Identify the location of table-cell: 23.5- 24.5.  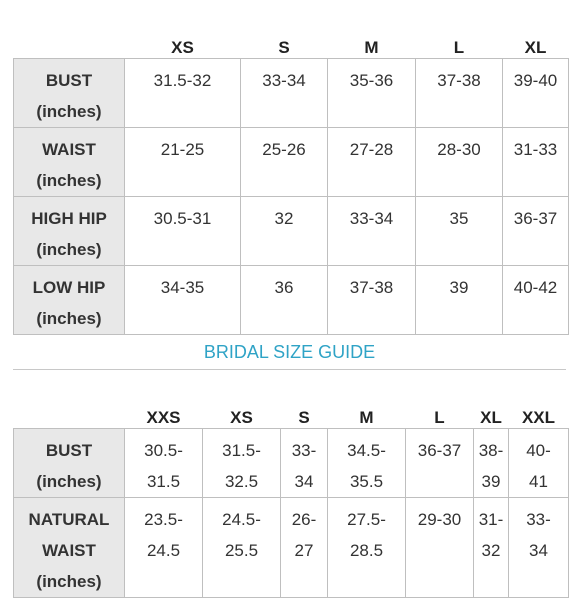
(163, 547).